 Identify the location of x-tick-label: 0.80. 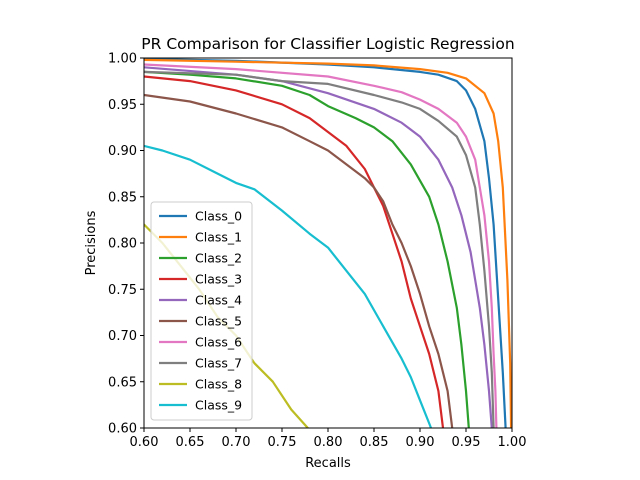
(328, 442).